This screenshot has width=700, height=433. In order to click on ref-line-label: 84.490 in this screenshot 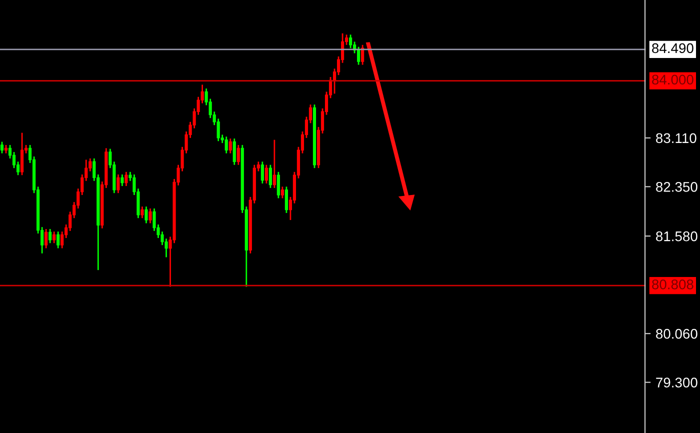, I will do `click(673, 48)`.